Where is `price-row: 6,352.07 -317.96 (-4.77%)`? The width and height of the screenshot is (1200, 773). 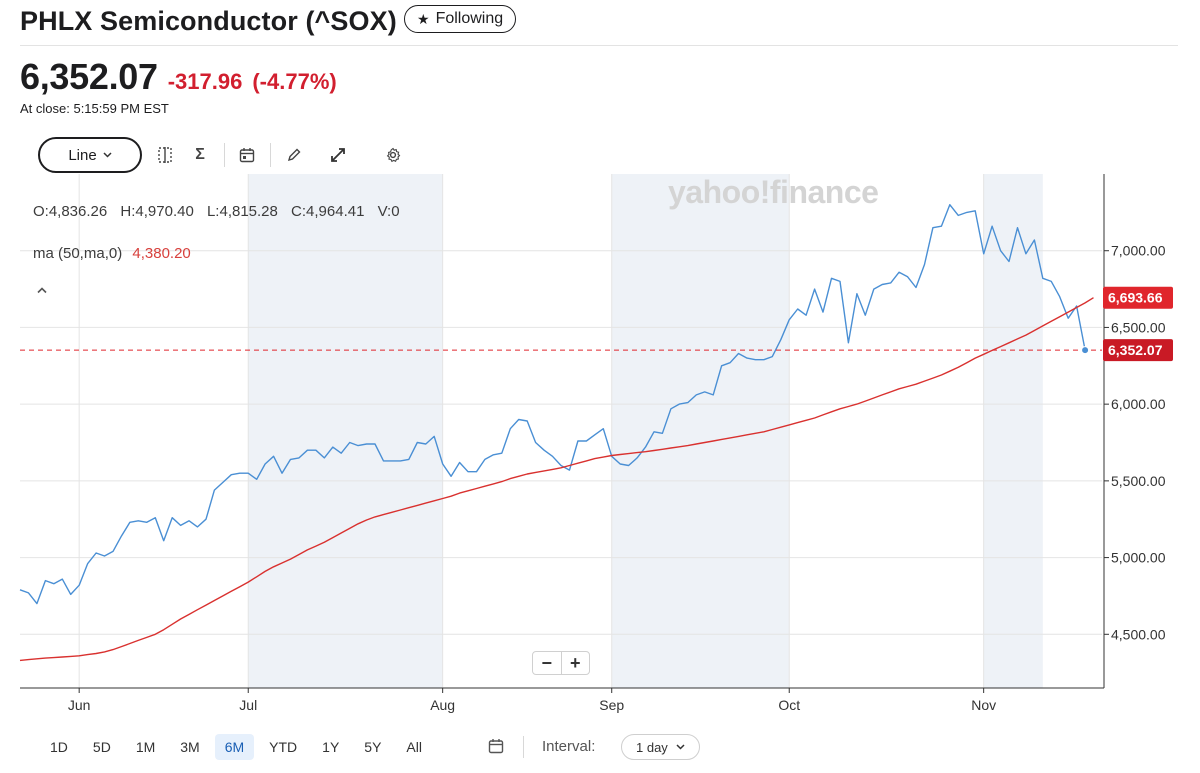 price-row: 6,352.07 -317.96 (-4.77%) is located at coordinates (178, 77).